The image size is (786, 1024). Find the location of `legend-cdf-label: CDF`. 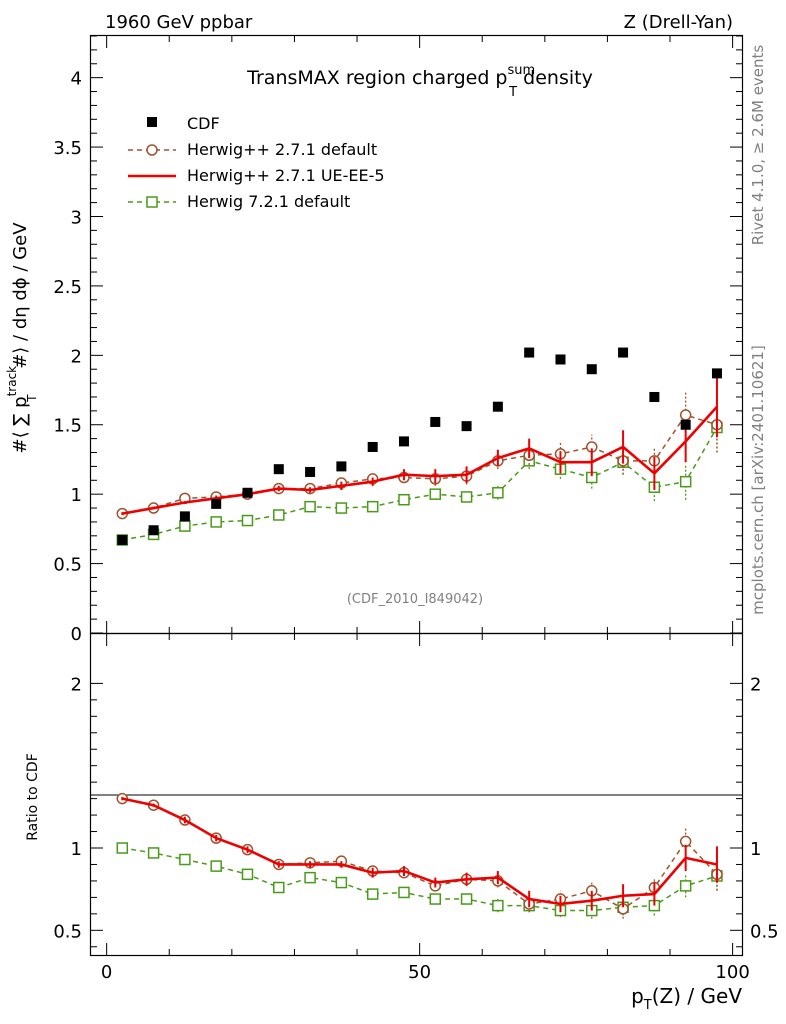

legend-cdf-label: CDF is located at coordinates (203, 123).